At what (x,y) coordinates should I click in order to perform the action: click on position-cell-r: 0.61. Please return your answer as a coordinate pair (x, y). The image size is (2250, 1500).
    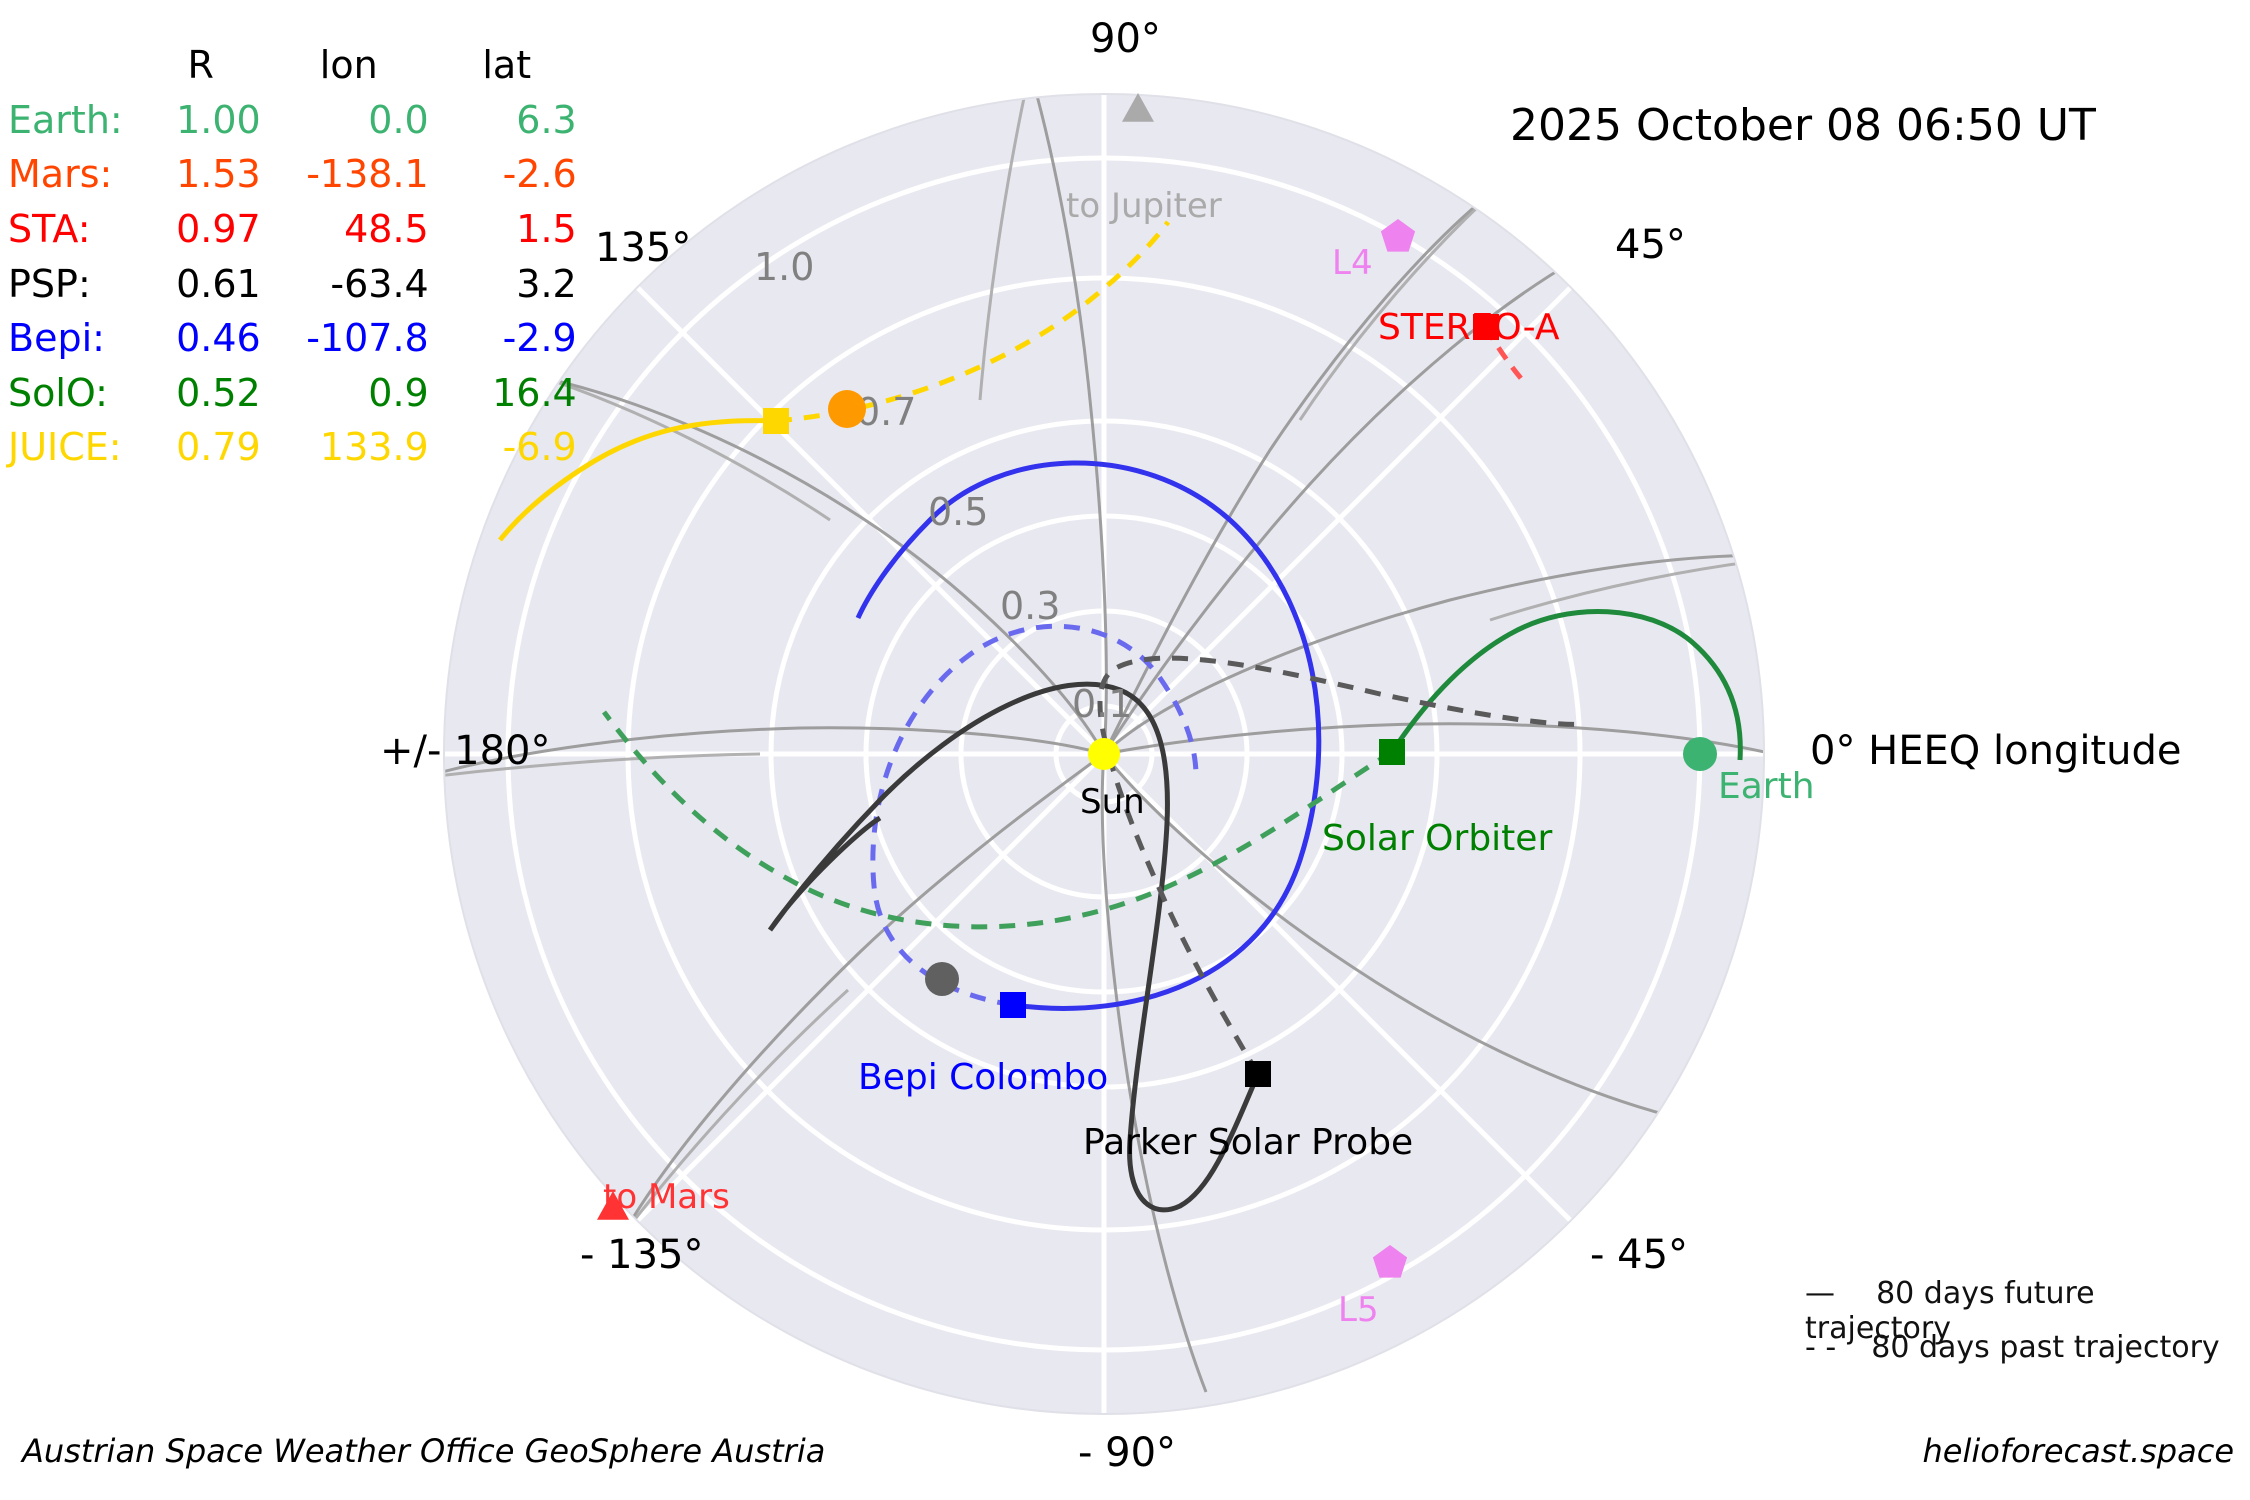
    Looking at the image, I should click on (218, 283).